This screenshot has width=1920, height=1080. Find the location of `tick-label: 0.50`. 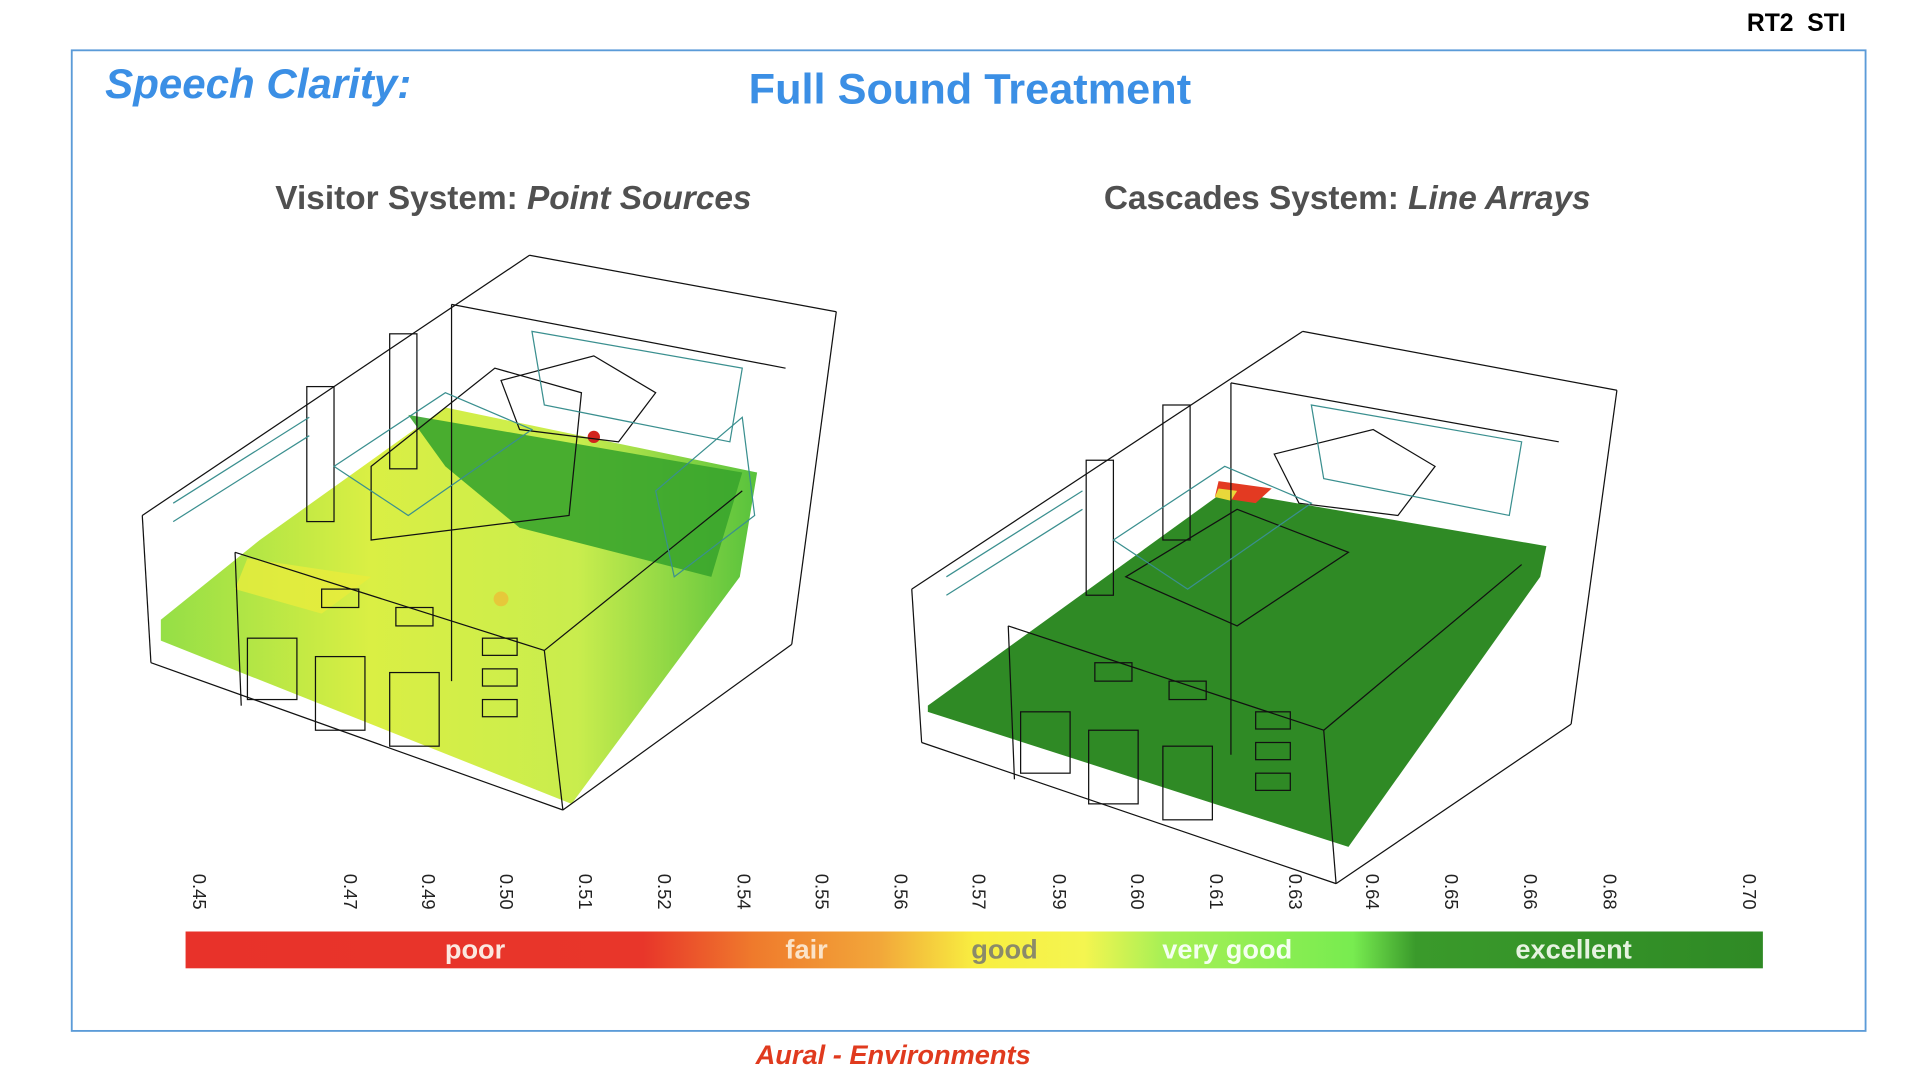

tick-label: 0.50 is located at coordinates (506, 892).